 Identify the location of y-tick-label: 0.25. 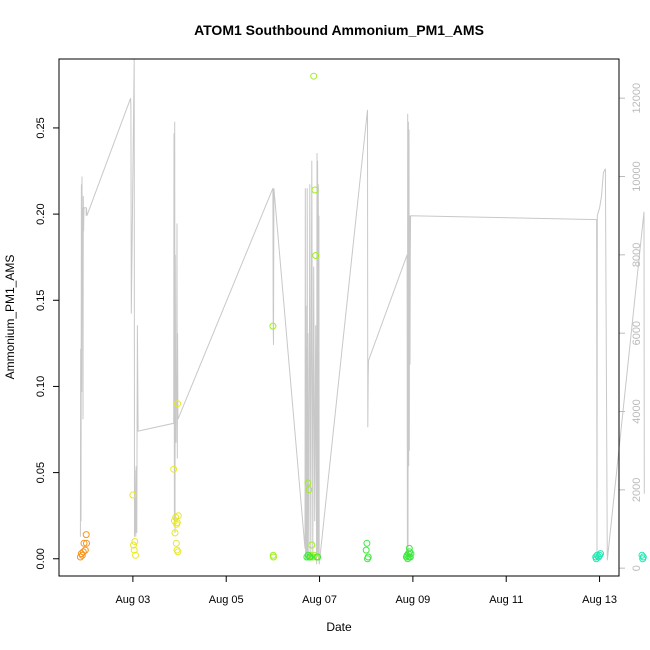
(41, 127).